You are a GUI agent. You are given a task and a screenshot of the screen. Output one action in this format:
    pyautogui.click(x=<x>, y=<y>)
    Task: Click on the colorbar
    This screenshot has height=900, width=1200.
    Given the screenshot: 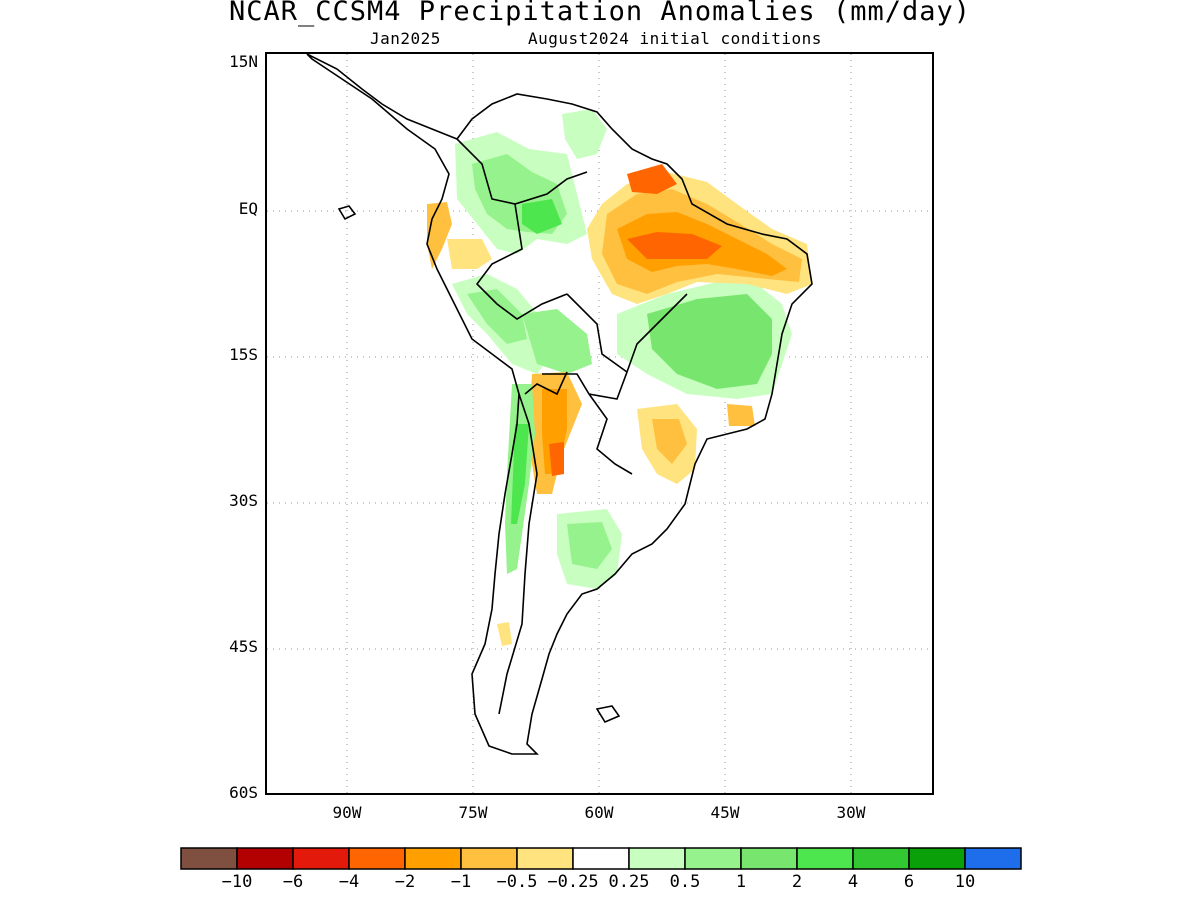 What is the action you would take?
    pyautogui.click(x=601, y=858)
    